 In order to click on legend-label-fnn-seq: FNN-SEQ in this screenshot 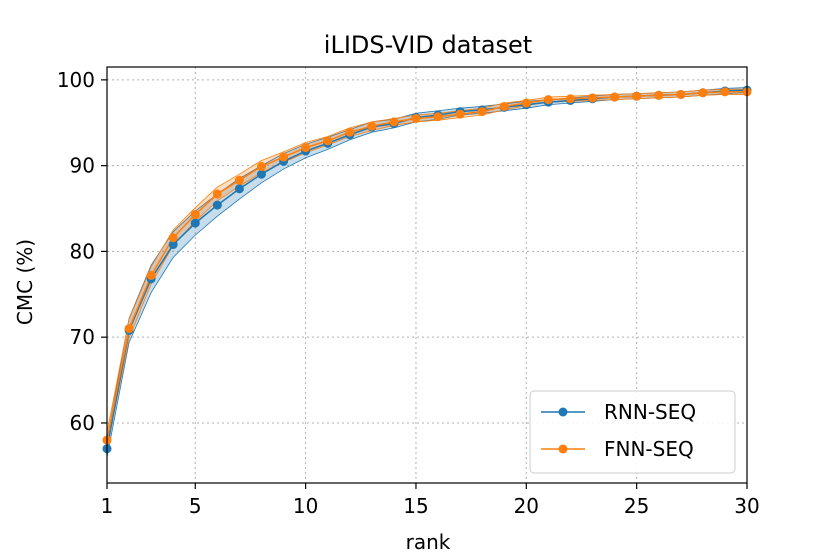, I will do `click(649, 449)`.